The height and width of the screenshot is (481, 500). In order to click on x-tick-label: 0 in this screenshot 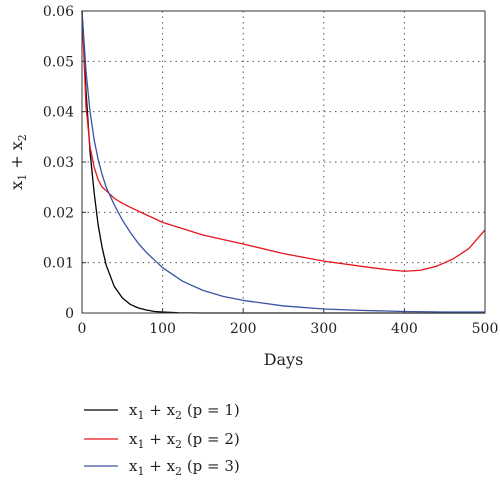, I will do `click(82, 329)`.